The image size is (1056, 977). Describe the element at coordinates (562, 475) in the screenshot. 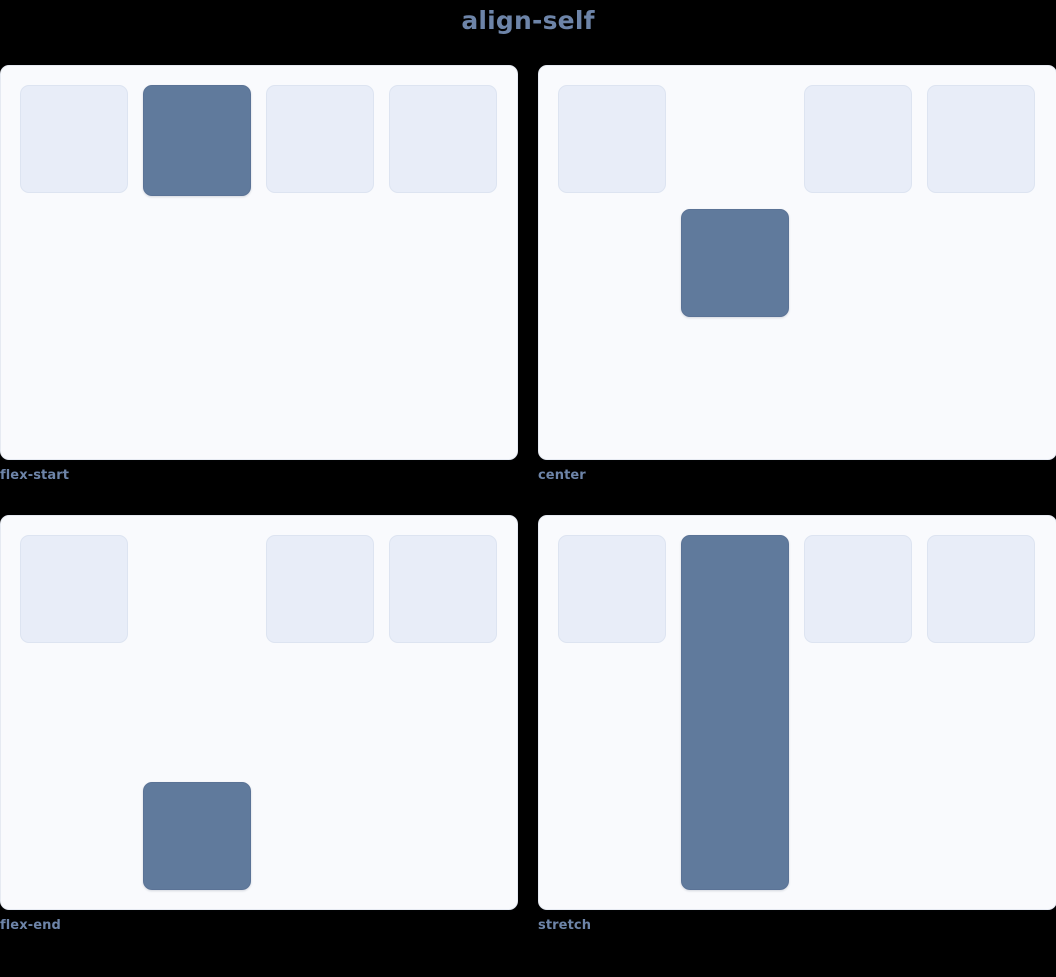

I see `demo-caption-center: center` at that location.